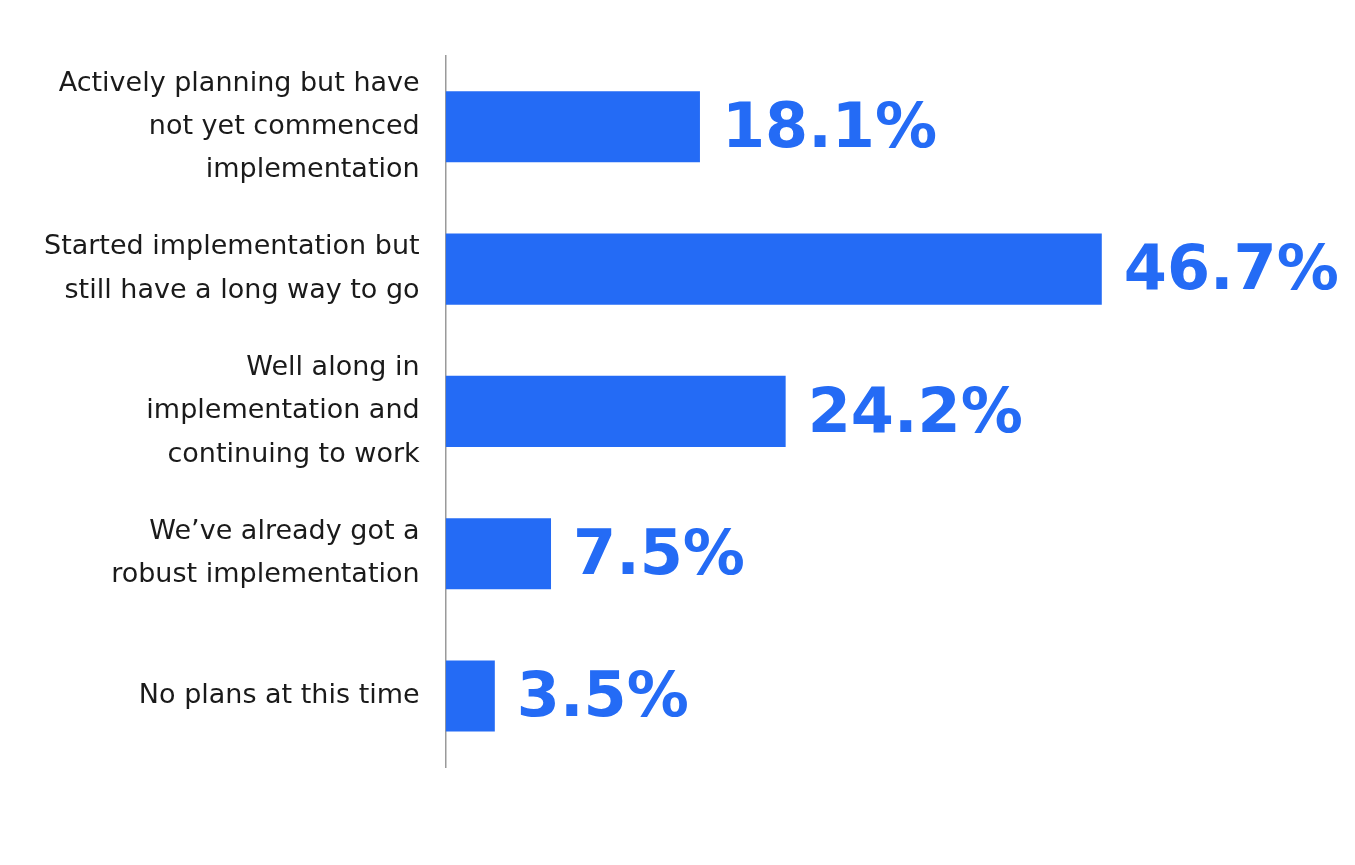 The height and width of the screenshot is (865, 1355). I want to click on data-label: 24.2%, so click(915, 410).